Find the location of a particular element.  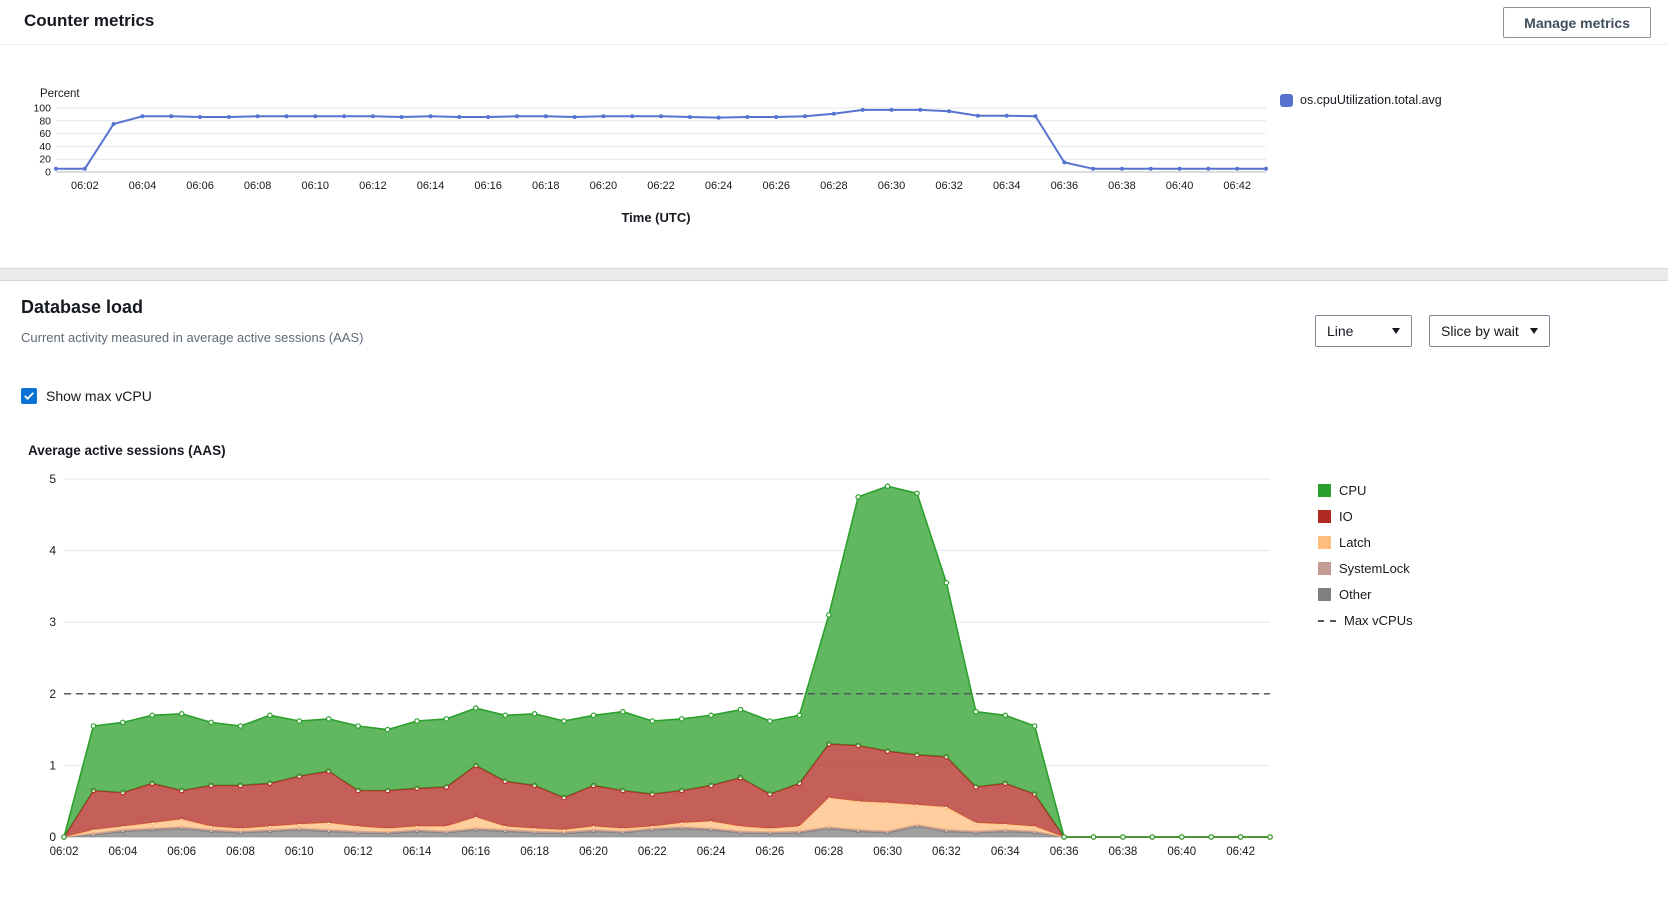

dashed-line-swatch is located at coordinates (1327, 620).